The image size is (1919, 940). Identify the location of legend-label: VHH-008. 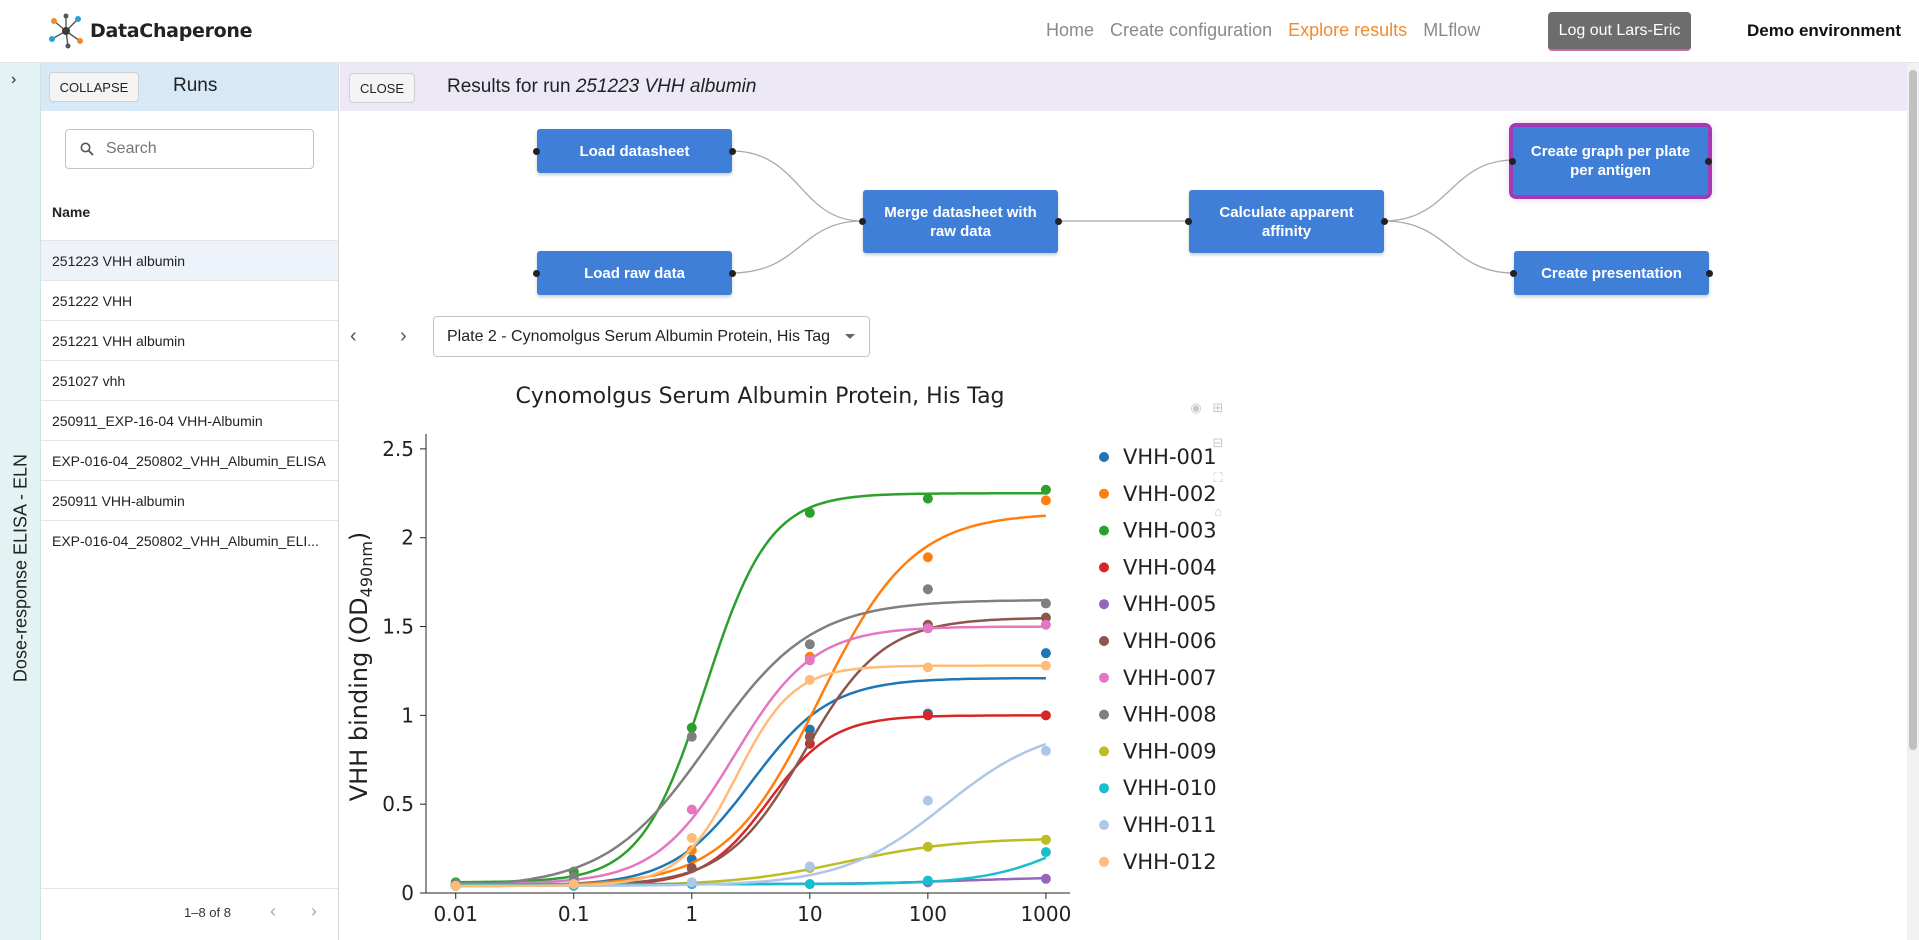
(1170, 715).